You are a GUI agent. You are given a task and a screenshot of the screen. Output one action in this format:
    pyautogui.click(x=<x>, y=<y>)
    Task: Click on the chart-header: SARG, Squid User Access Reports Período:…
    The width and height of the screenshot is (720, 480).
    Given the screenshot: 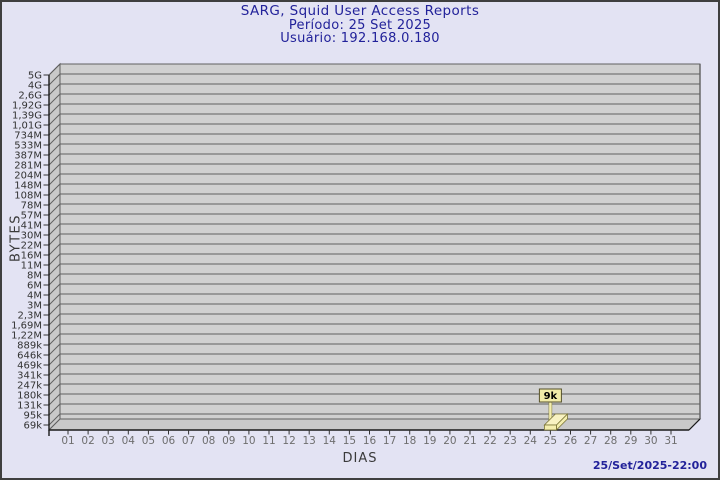 What is the action you would take?
    pyautogui.click(x=360, y=24)
    